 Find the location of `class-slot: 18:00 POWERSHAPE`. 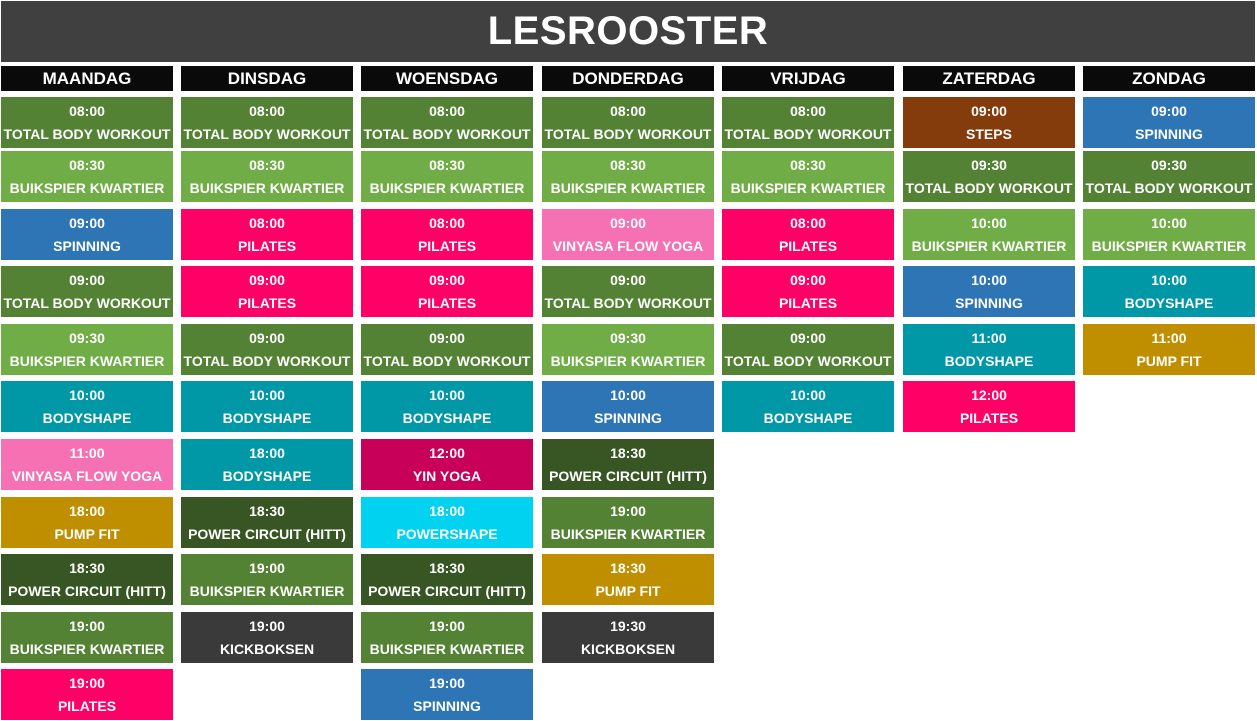

class-slot: 18:00 POWERSHAPE is located at coordinates (447, 522).